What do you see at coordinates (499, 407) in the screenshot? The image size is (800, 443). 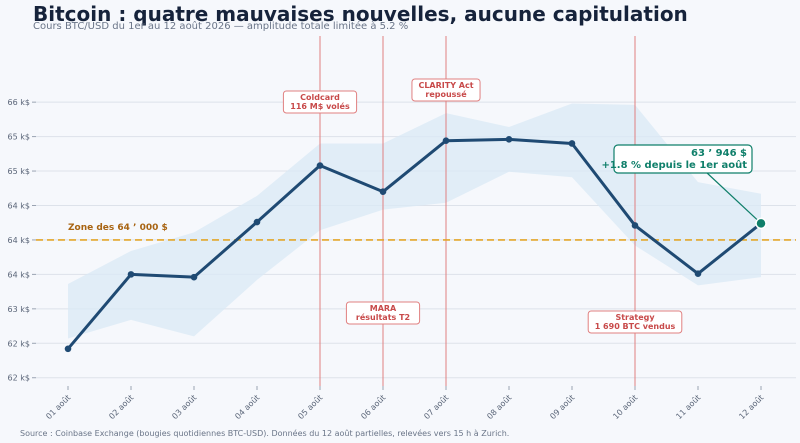 I see `x-tick-label: 08 août` at bounding box center [499, 407].